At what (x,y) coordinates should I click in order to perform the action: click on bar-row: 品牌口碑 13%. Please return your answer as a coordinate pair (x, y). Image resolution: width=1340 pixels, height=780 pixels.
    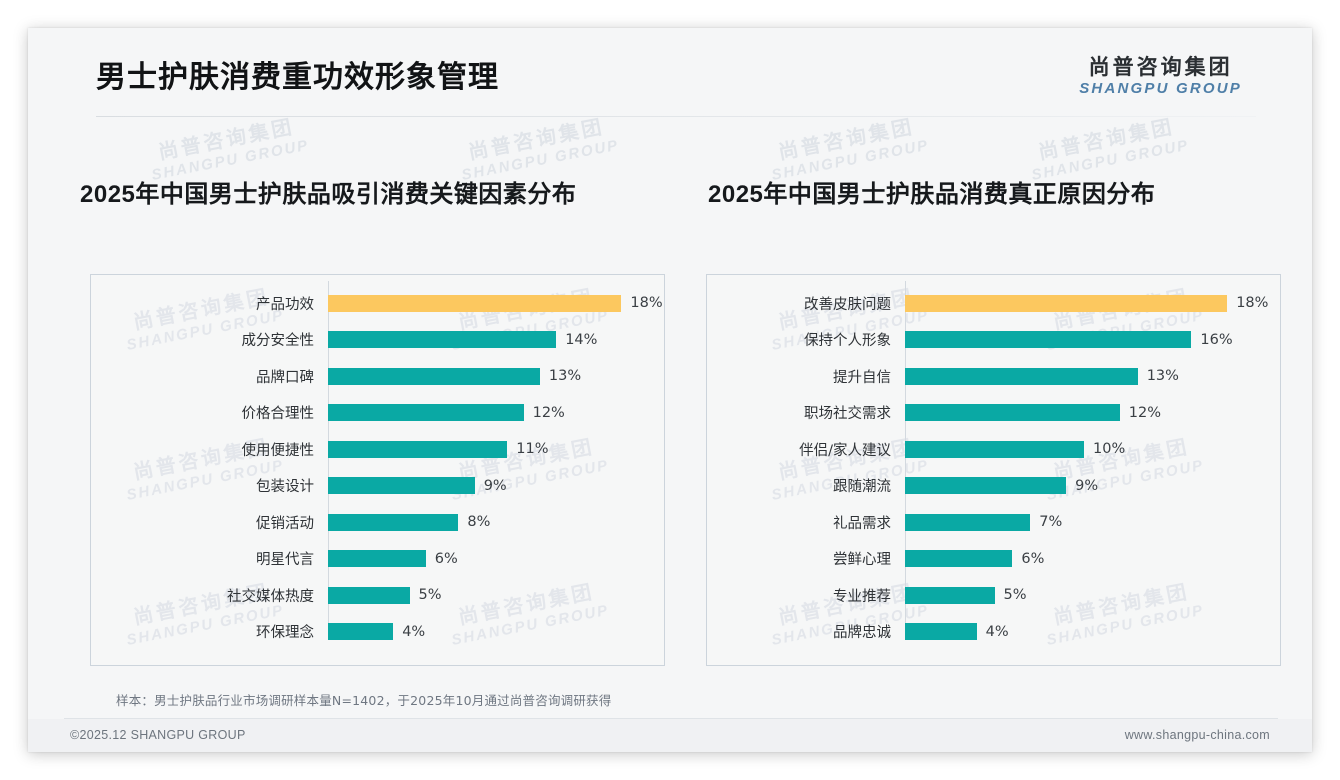
    Looking at the image, I should click on (377, 376).